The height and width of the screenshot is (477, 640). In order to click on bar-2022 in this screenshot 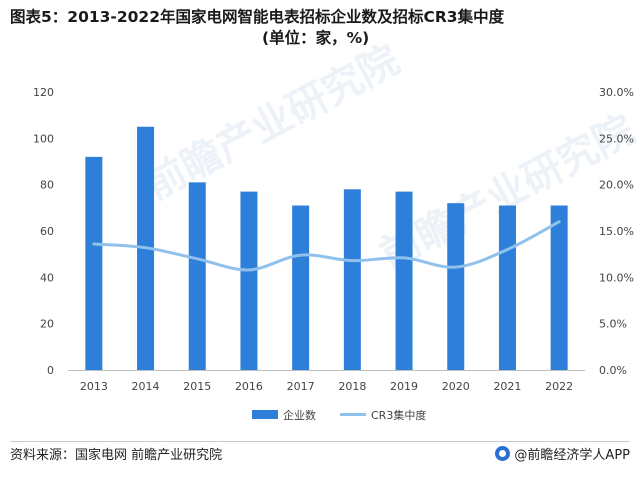, I will do `click(559, 287)`.